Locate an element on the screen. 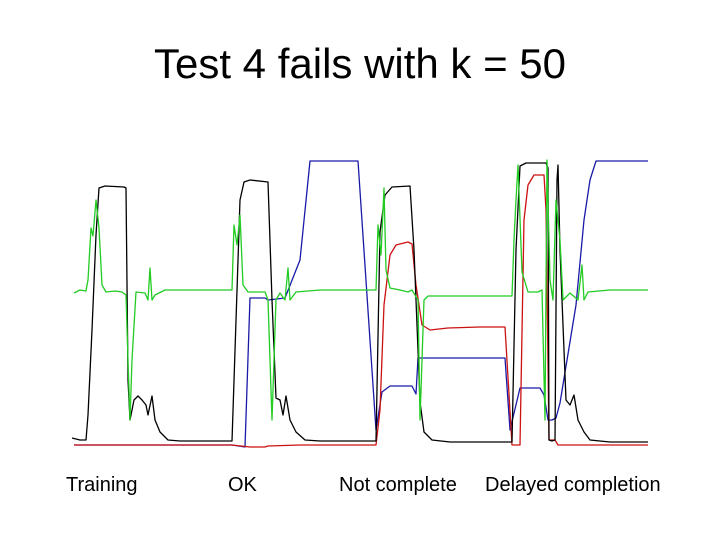 The height and width of the screenshot is (540, 720). segment-label-not-complete: Not complete is located at coordinates (398, 485).